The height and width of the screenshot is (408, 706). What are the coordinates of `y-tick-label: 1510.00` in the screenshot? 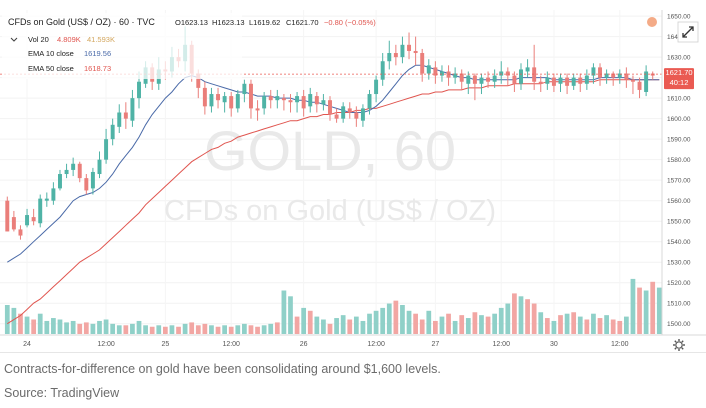 It's located at (679, 304).